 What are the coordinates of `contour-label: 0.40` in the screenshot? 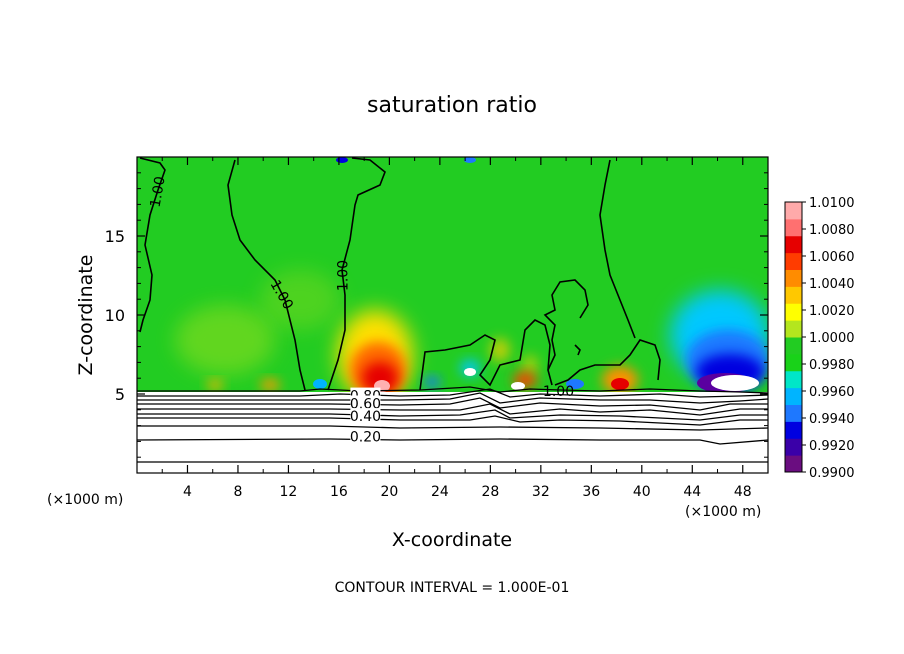 It's located at (365, 417).